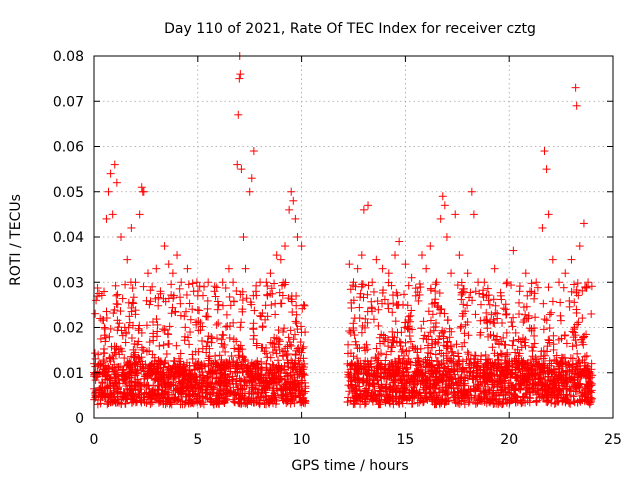 The height and width of the screenshot is (480, 640). What do you see at coordinates (16, 240) in the screenshot?
I see `y-axis-label: ROTI / TECUs` at bounding box center [16, 240].